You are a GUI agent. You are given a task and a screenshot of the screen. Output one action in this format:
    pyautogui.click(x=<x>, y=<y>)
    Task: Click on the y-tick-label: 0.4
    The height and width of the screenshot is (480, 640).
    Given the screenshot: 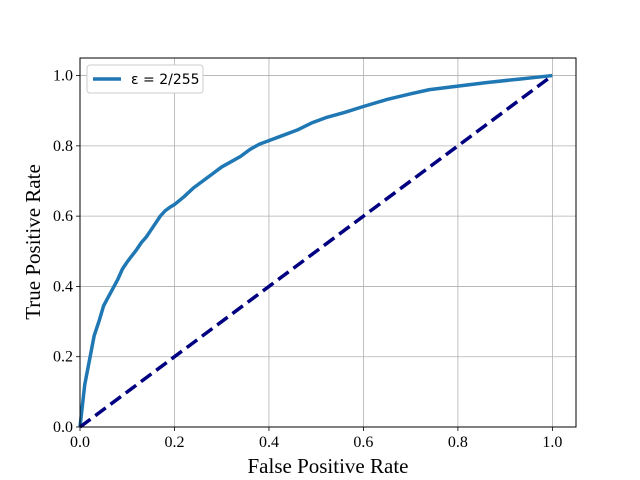 What is the action you would take?
    pyautogui.click(x=63, y=286)
    